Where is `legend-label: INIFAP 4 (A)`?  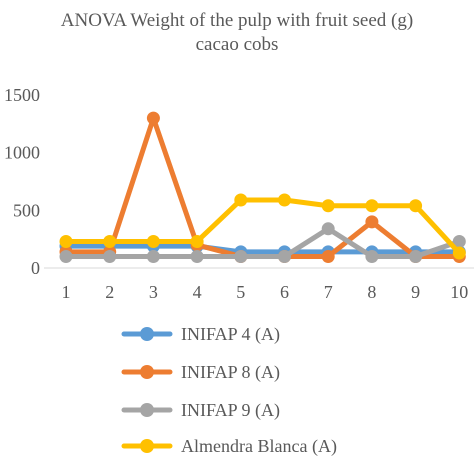
legend-label: INIFAP 4 (A) is located at coordinates (230, 334).